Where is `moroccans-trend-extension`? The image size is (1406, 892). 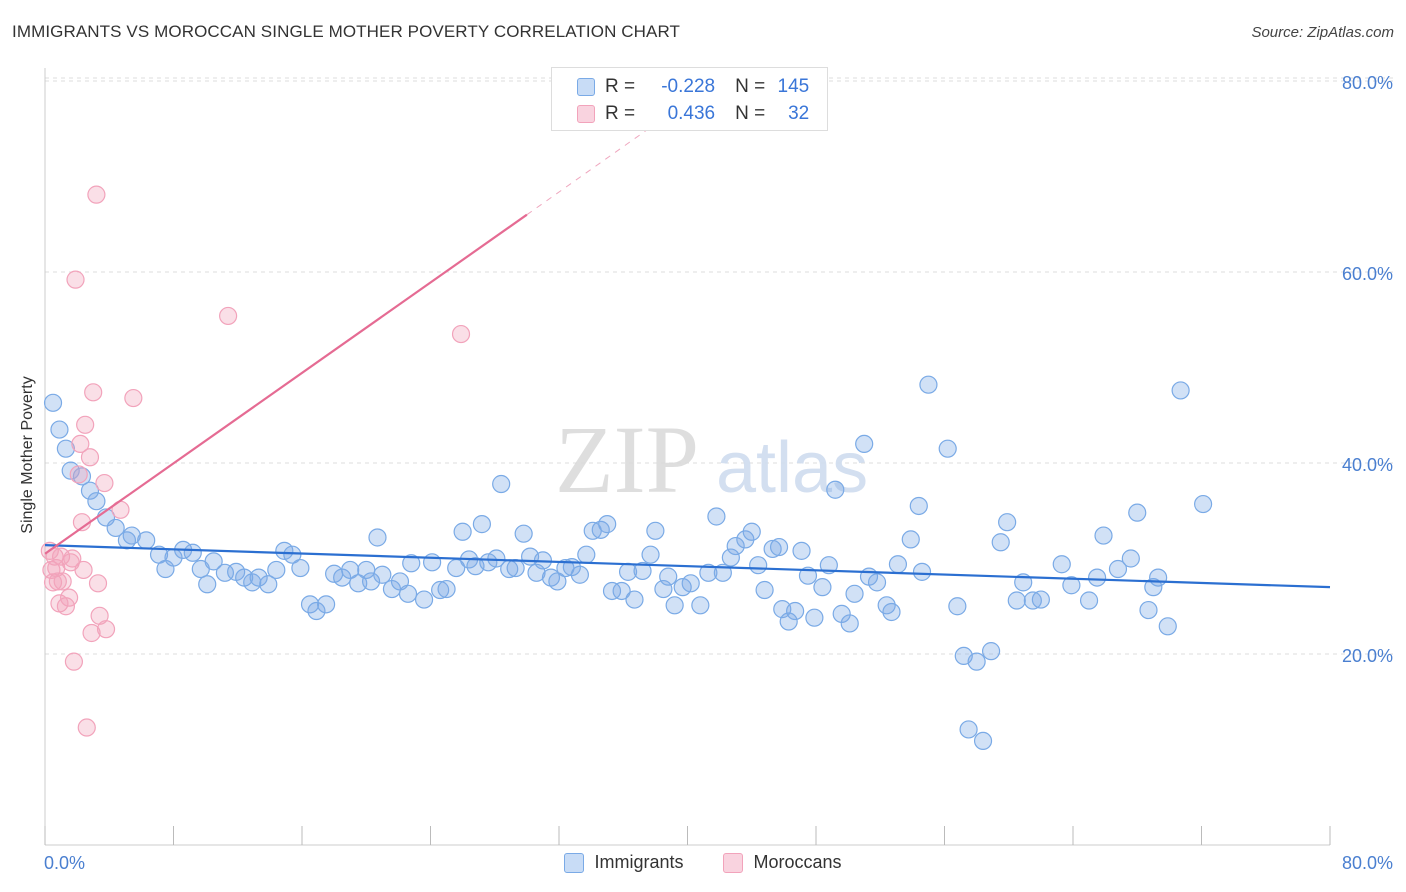
moroccans-trend-extension is located at coordinates (591, 169).